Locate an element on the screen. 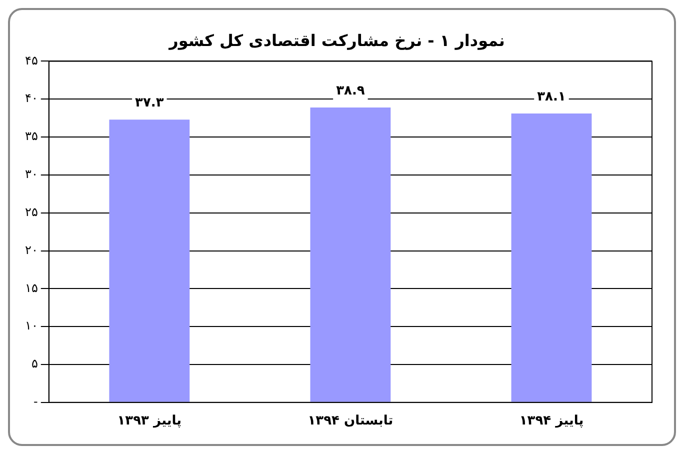 The width and height of the screenshot is (684, 454). x-tick-label: پاییز ۱۳۹۴ is located at coordinates (551, 421).